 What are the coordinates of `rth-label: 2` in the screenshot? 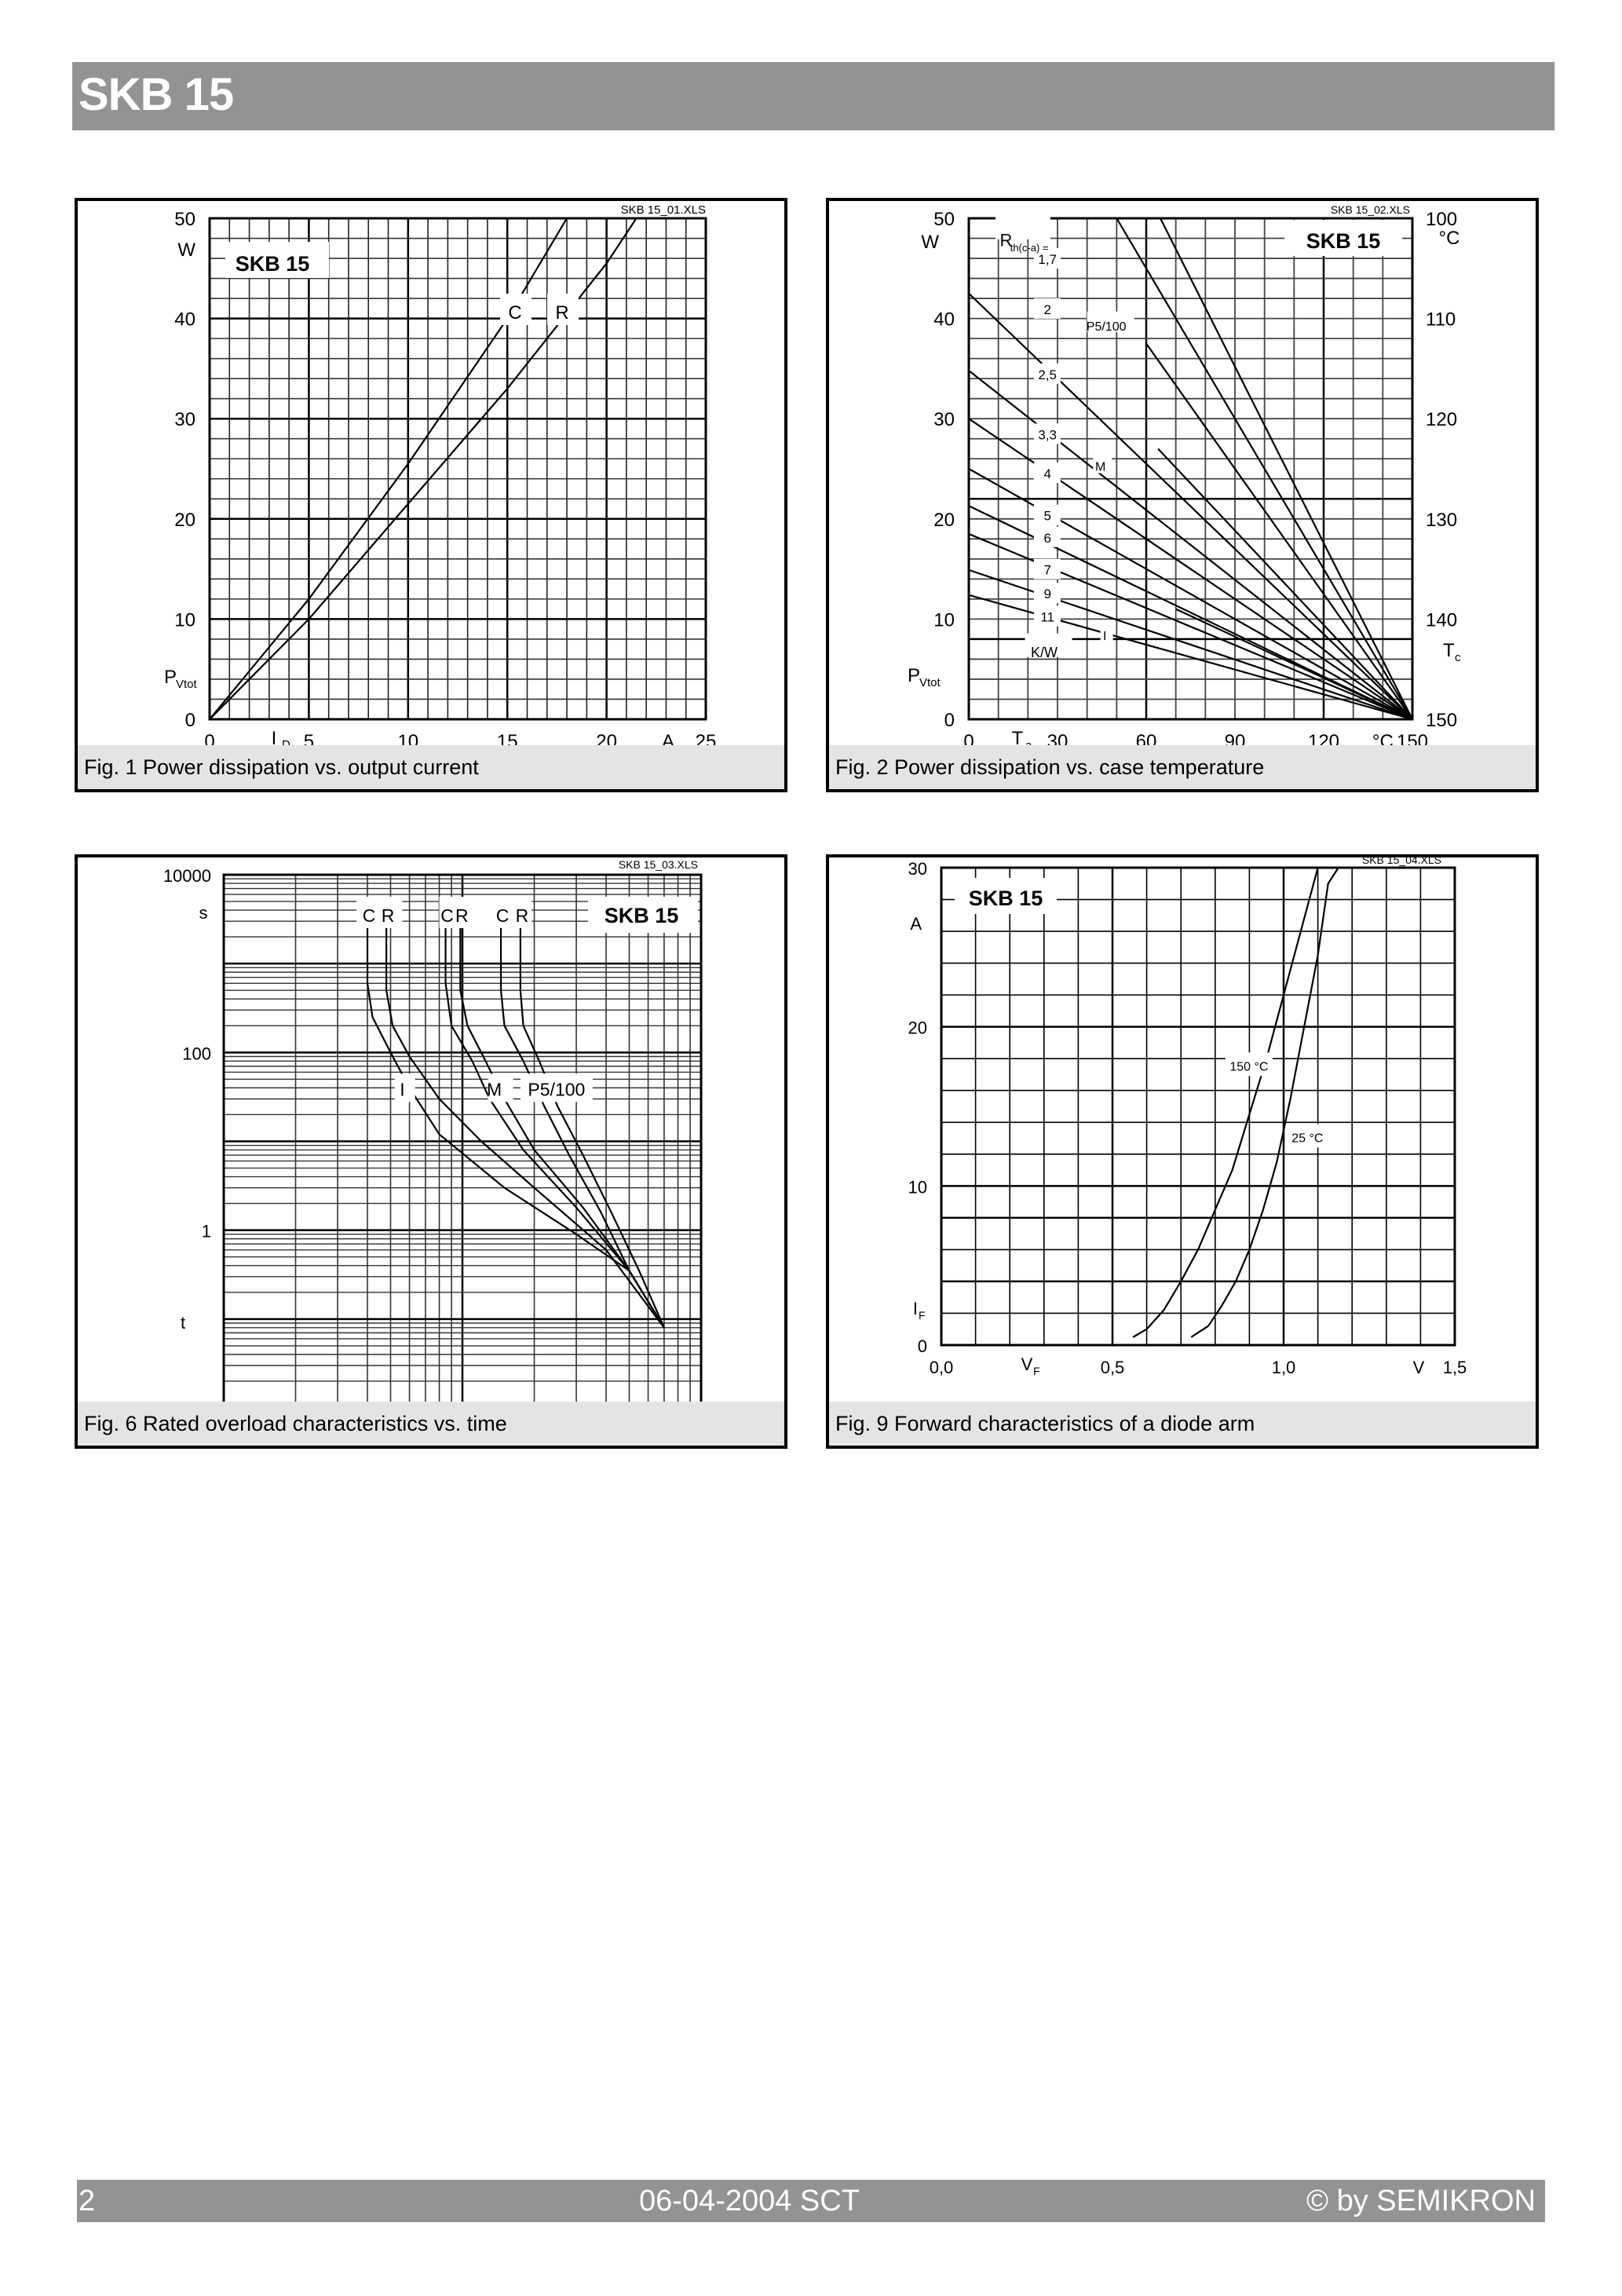 It's located at (1046, 310).